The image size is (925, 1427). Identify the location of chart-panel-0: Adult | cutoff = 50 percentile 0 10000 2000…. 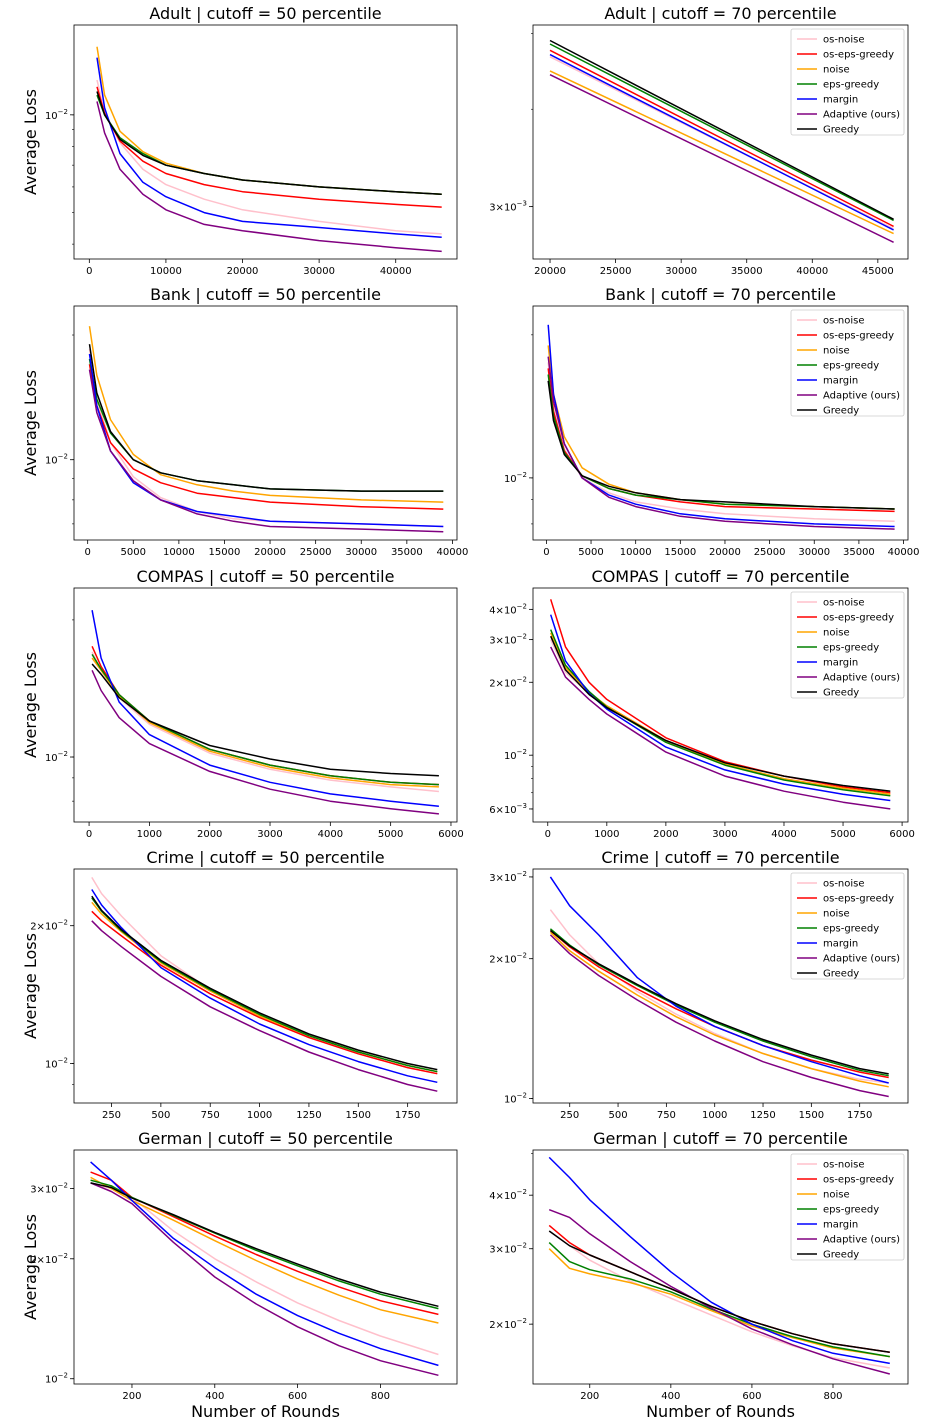
(251, 140).